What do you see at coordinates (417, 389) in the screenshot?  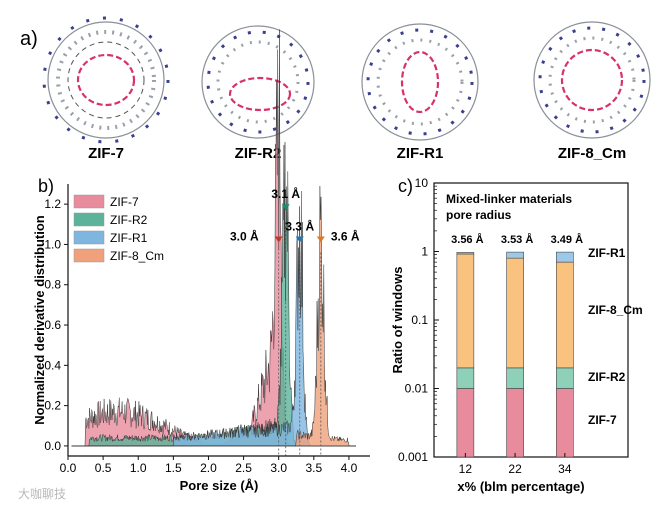 I see `y-tick-label: 0.01` at bounding box center [417, 389].